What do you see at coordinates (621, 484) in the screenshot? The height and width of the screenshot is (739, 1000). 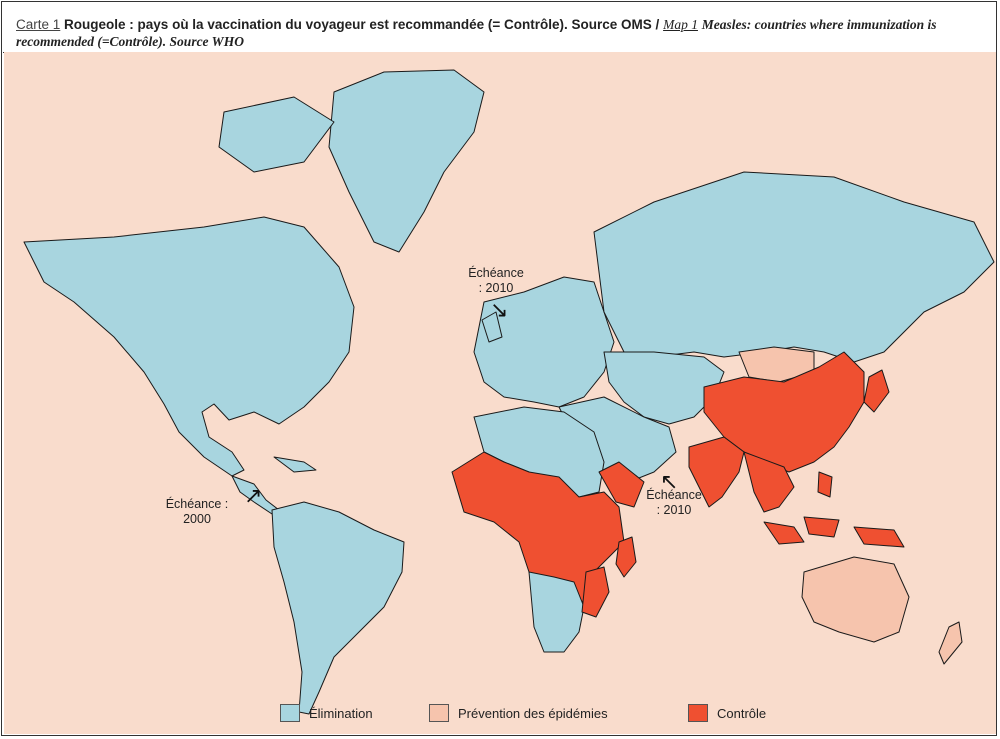 I see `region-horn-africa` at bounding box center [621, 484].